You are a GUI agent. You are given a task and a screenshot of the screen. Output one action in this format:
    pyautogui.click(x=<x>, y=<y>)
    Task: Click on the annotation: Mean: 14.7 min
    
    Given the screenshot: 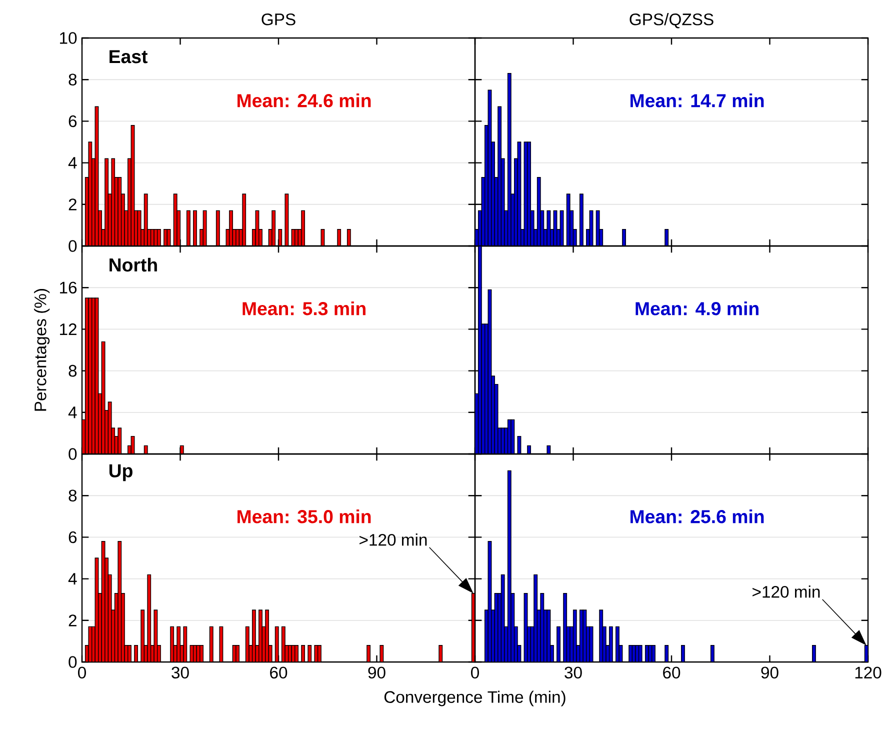 What is the action you would take?
    pyautogui.click(x=697, y=101)
    